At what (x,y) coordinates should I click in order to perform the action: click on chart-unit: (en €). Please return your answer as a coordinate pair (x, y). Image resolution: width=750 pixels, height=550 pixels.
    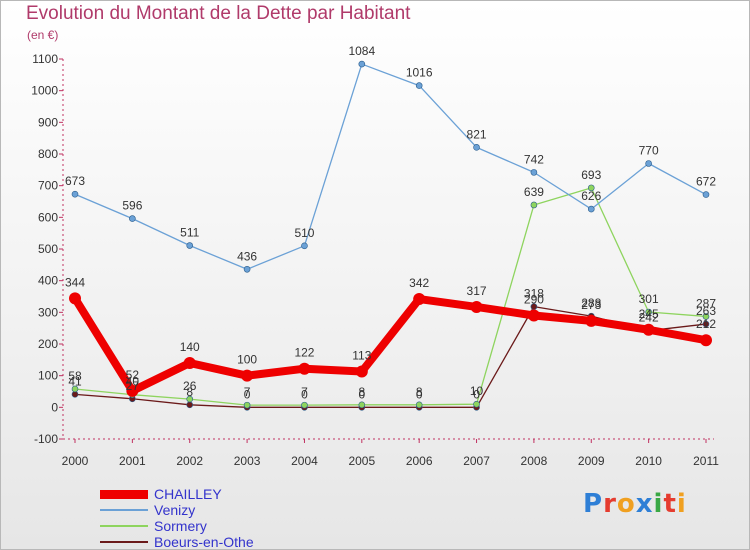
    Looking at the image, I should click on (43, 35).